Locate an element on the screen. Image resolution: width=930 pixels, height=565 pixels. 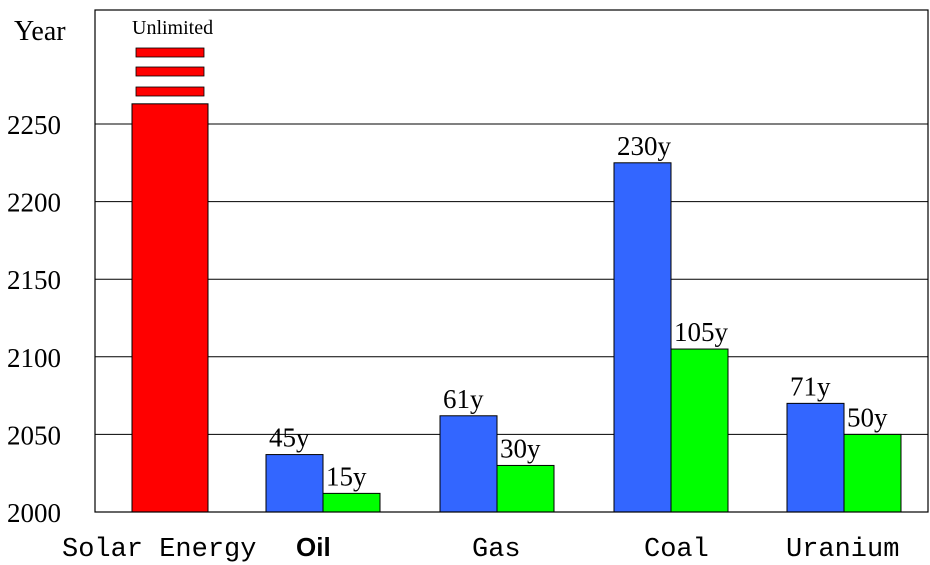
y-tick-label: 2100 is located at coordinates (34, 358).